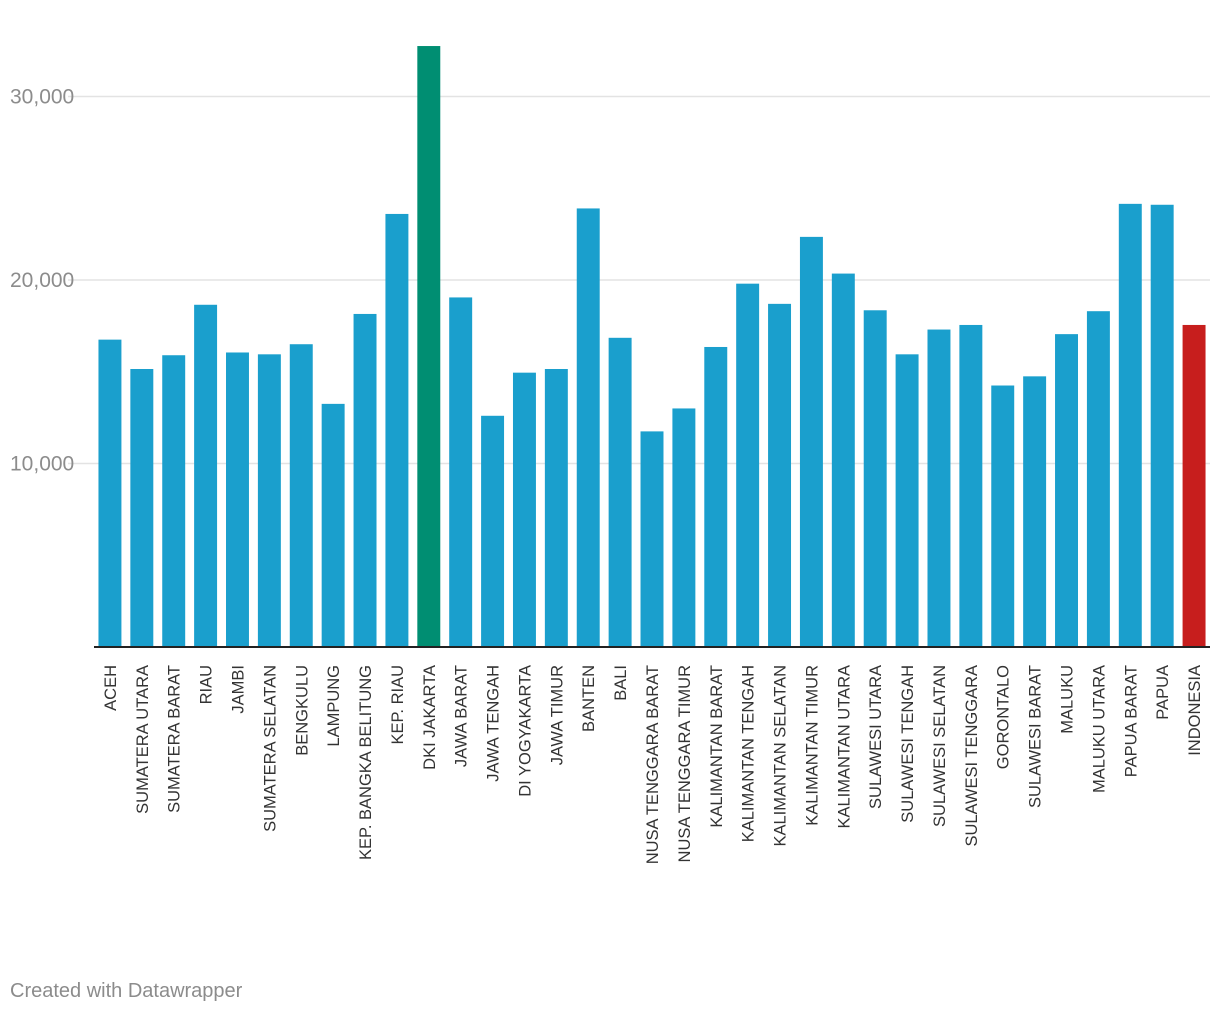 The width and height of the screenshot is (1220, 1016). Describe the element at coordinates (494, 723) in the screenshot. I see `x-tick-label: JAWA TENGAH` at that location.